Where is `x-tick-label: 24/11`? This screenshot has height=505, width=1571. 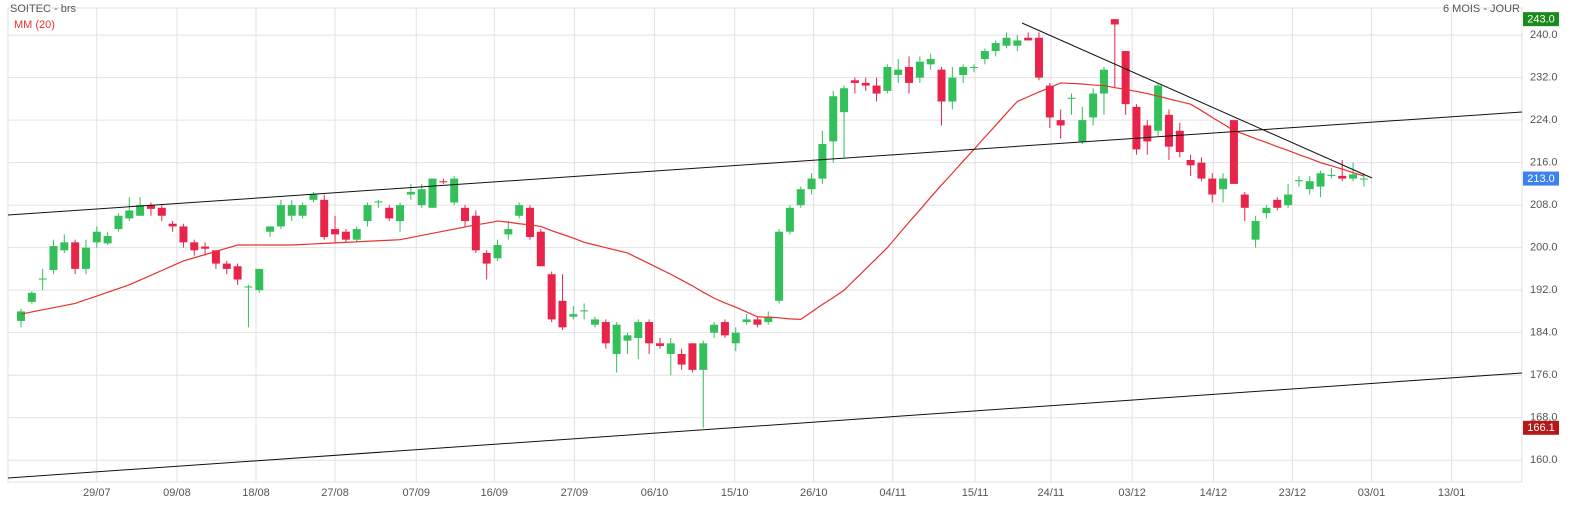
x-tick-label: 24/11 is located at coordinates (1051, 493).